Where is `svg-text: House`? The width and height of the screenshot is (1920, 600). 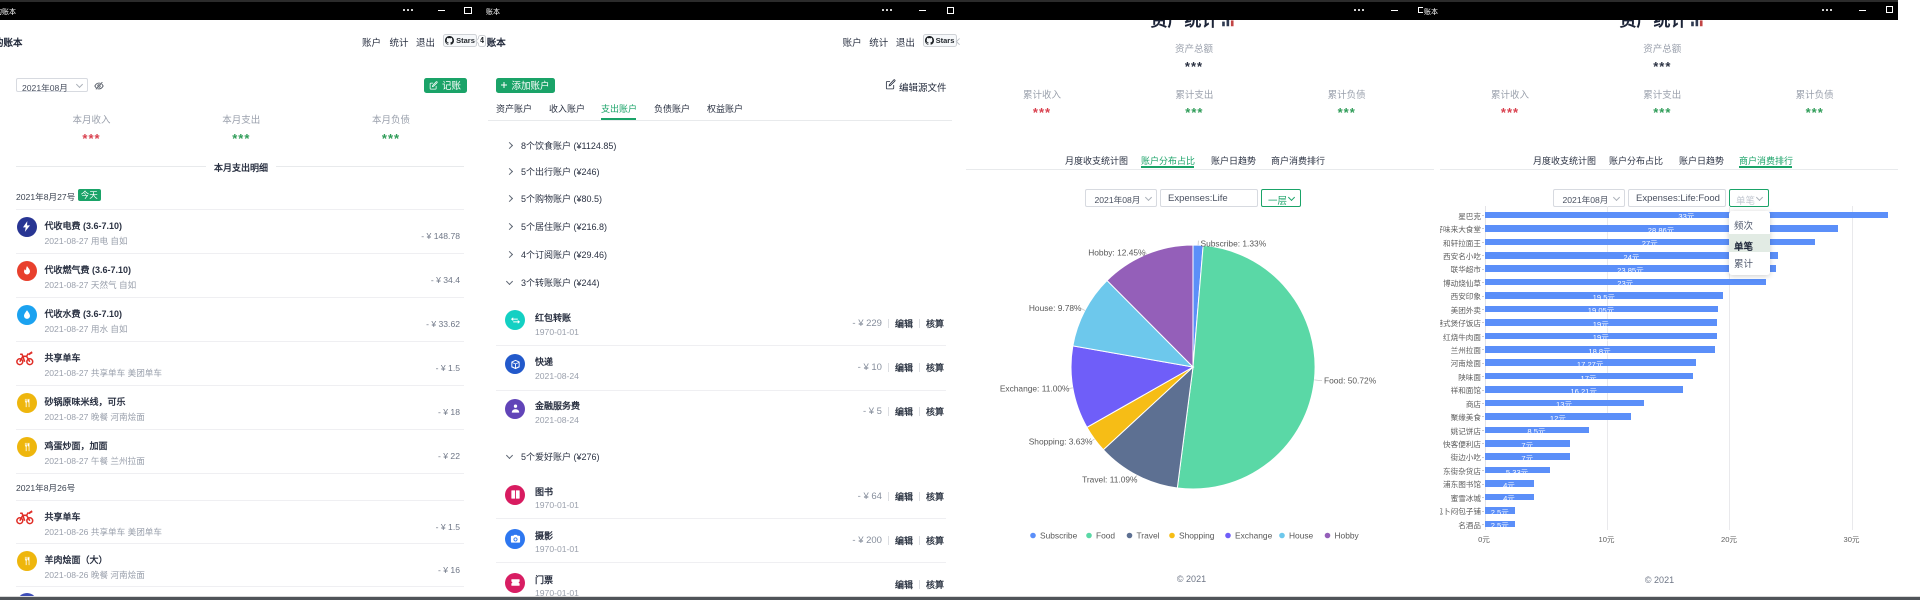 svg-text: House is located at coordinates (1301, 536).